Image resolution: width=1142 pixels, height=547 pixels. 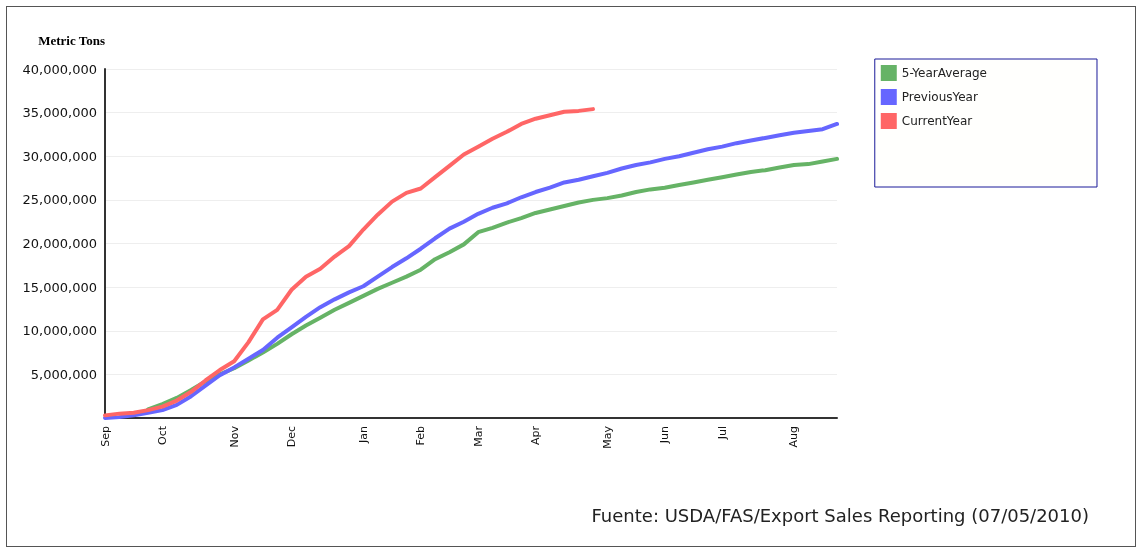 What do you see at coordinates (59, 287) in the screenshot?
I see `y-tick-label: 15,000,000` at bounding box center [59, 287].